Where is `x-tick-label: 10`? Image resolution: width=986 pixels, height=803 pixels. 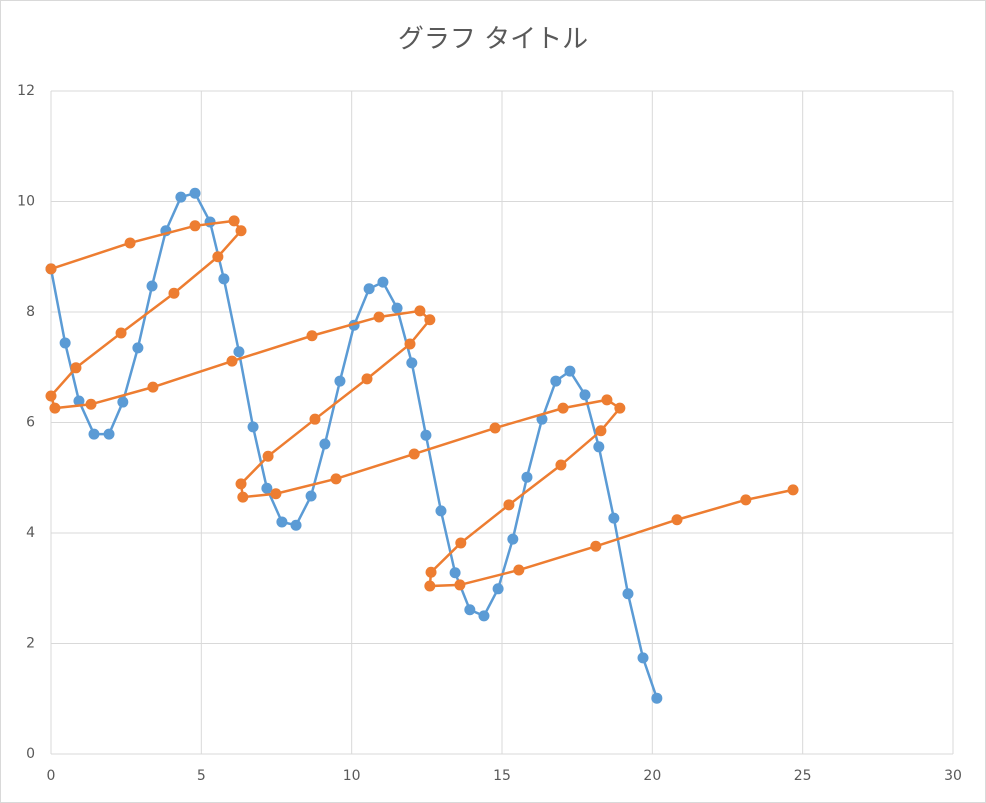 x-tick-label: 10 is located at coordinates (352, 776).